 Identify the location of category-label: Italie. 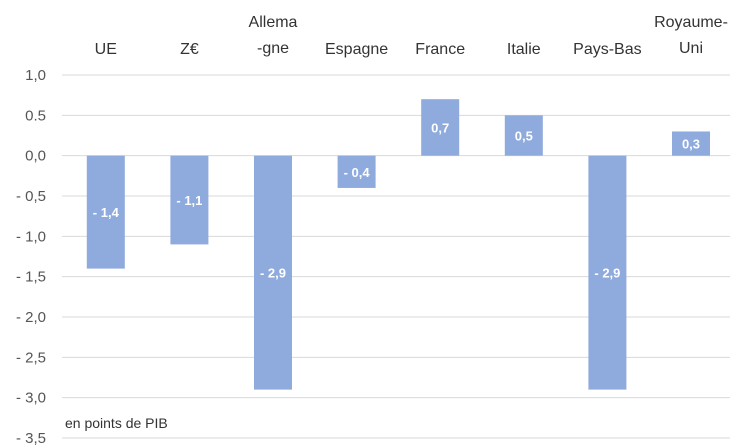
(524, 49).